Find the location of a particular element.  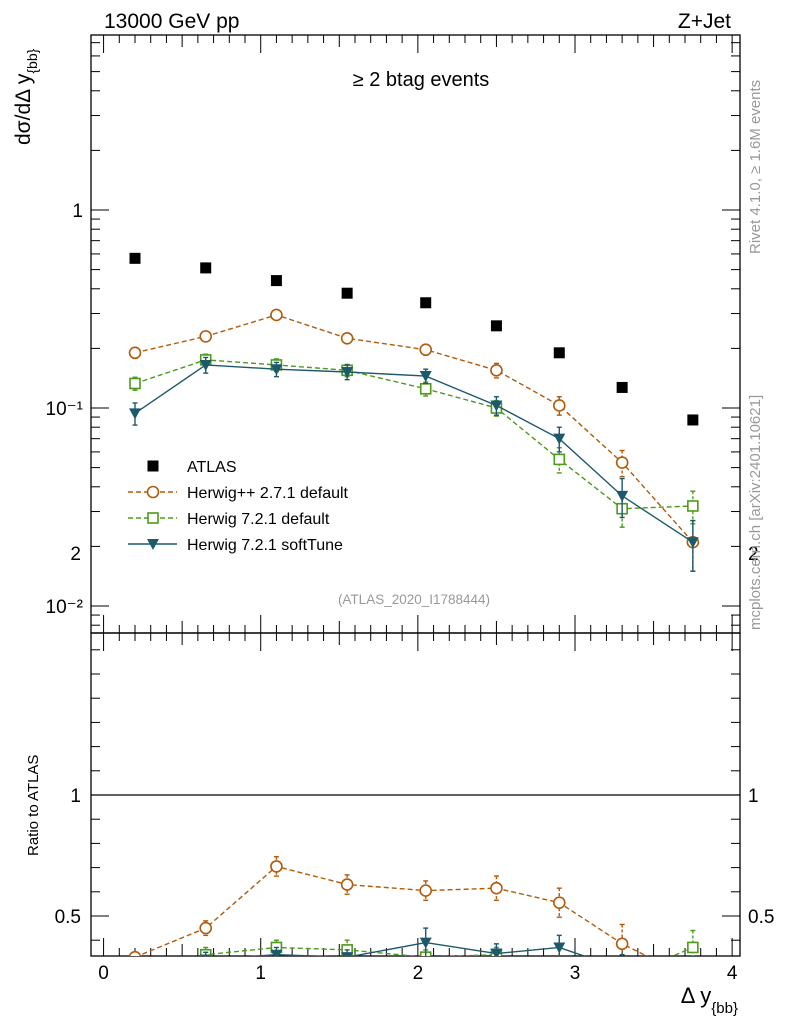

legend-label: Herwig 7.2.1 softTune is located at coordinates (265, 545).